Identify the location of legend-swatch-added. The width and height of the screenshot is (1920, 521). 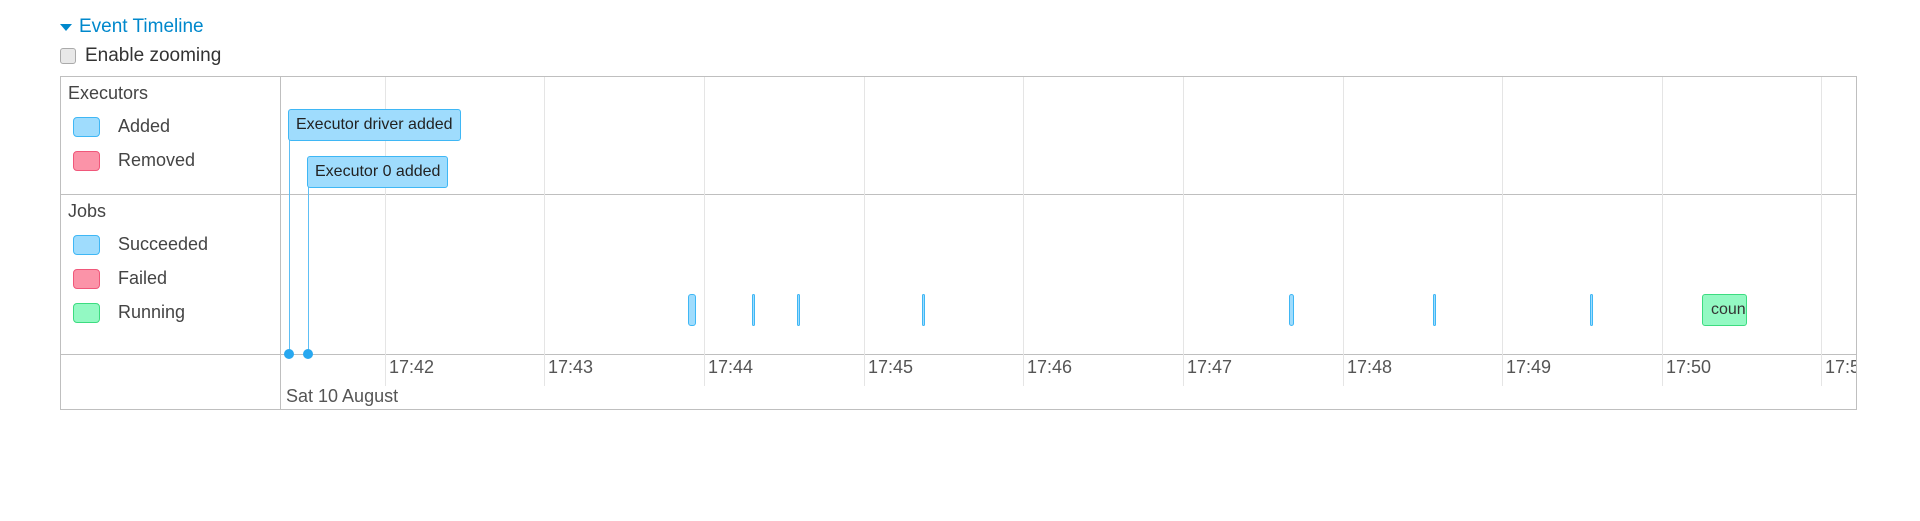
(86, 126).